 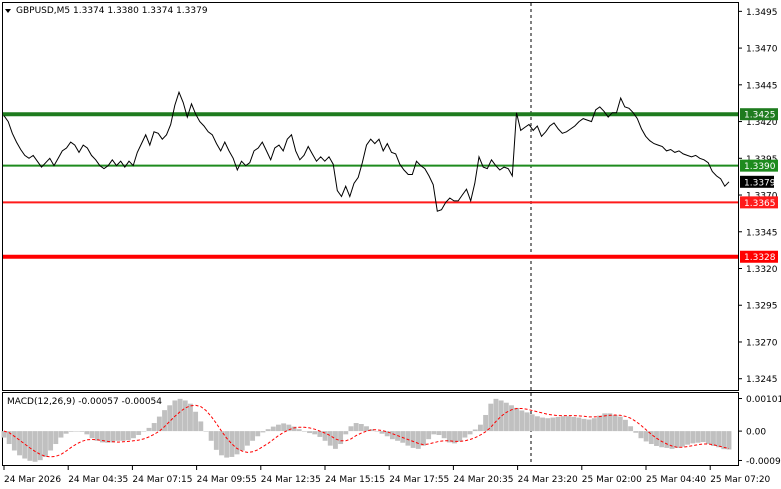 I want to click on level-label-1: 1.3390, so click(x=760, y=167).